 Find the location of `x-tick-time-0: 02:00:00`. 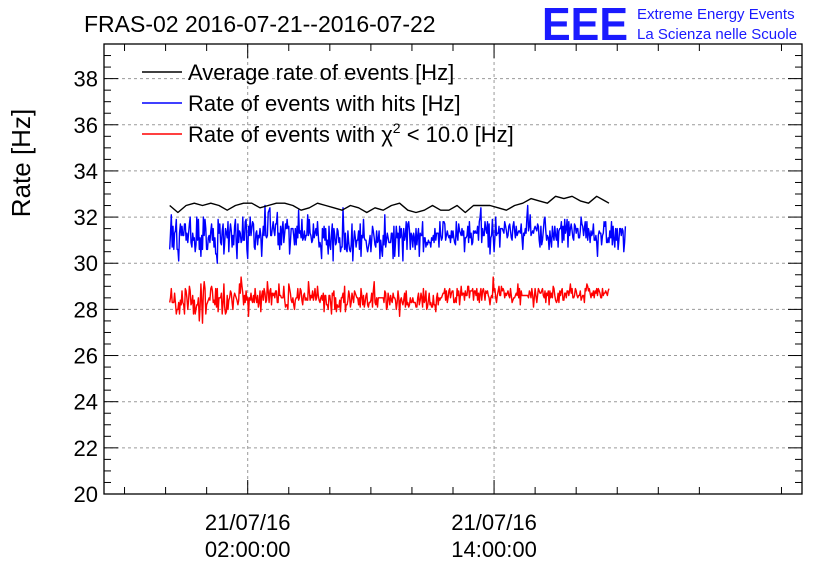

x-tick-time-0: 02:00:00 is located at coordinates (248, 549).